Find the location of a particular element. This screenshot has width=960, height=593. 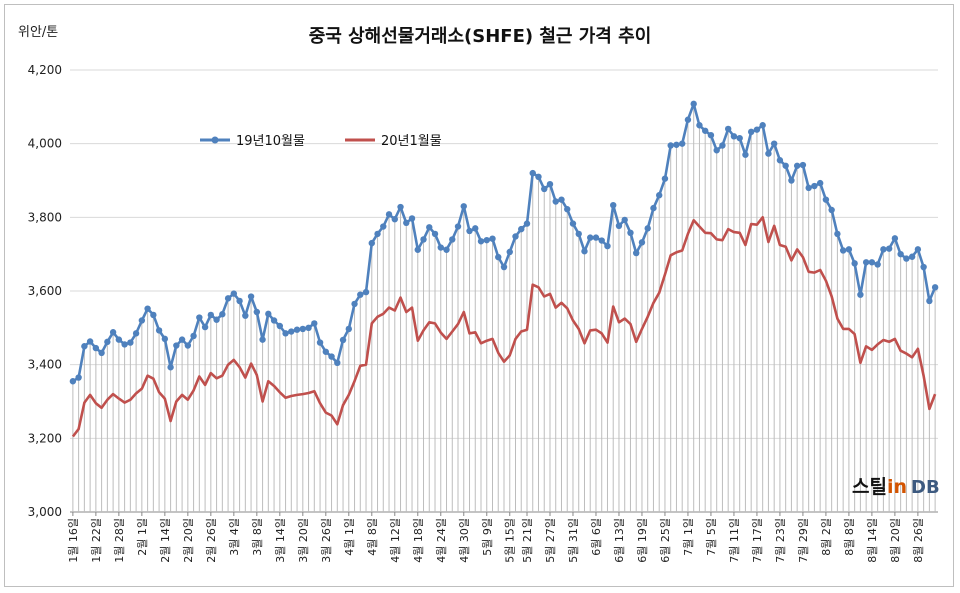

x-tick-label: 5월 27일 is located at coordinates (550, 540).